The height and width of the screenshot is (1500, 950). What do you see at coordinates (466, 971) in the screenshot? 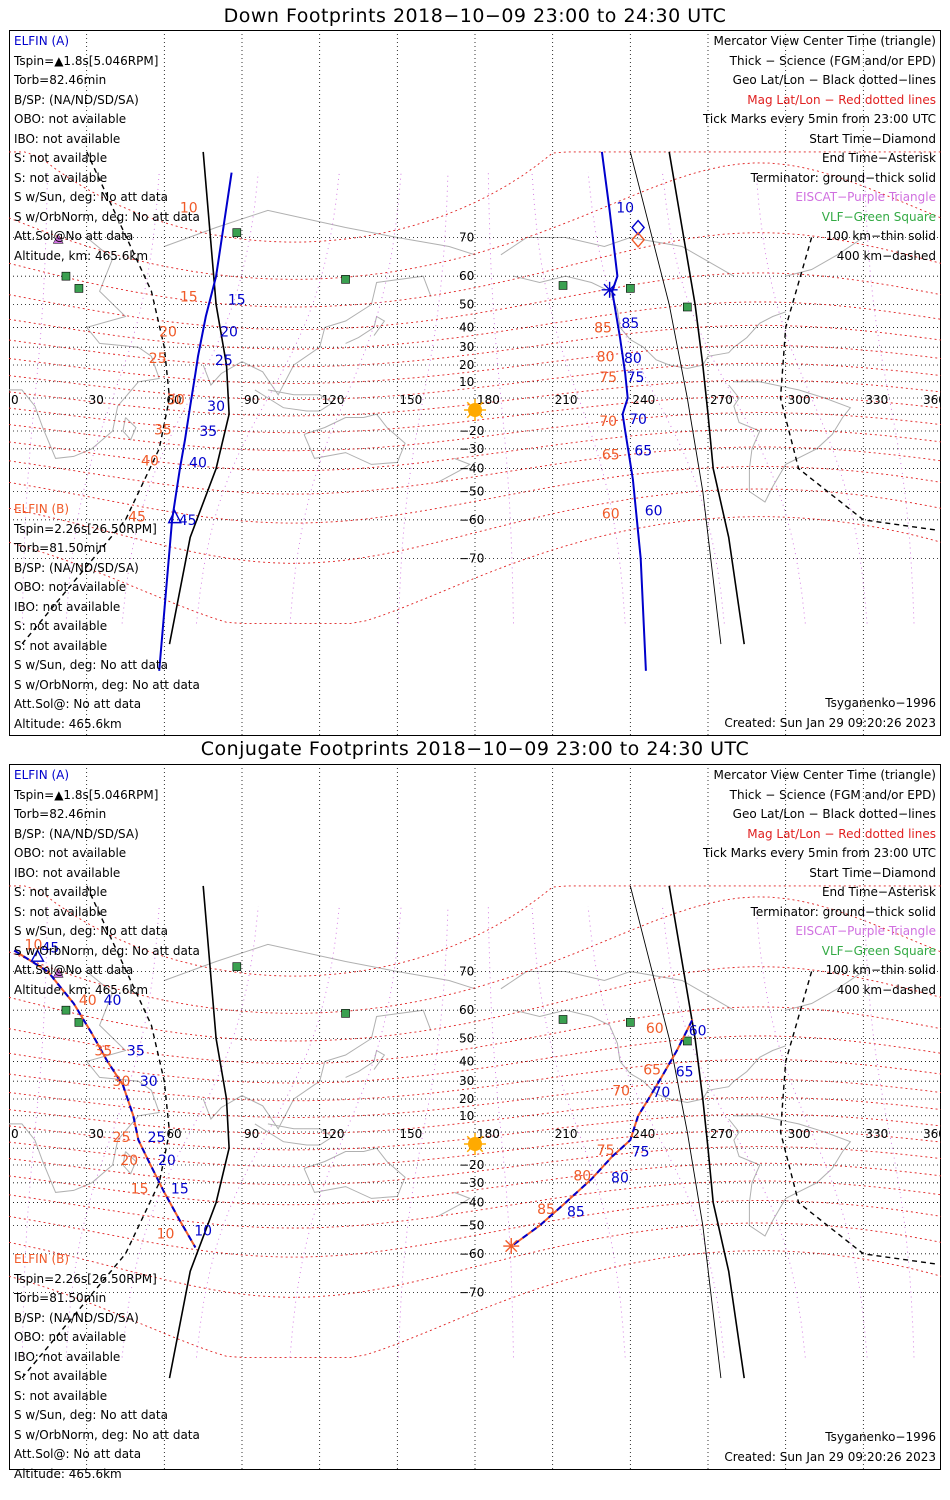
I see `lat-tick-label: 70` at bounding box center [466, 971].